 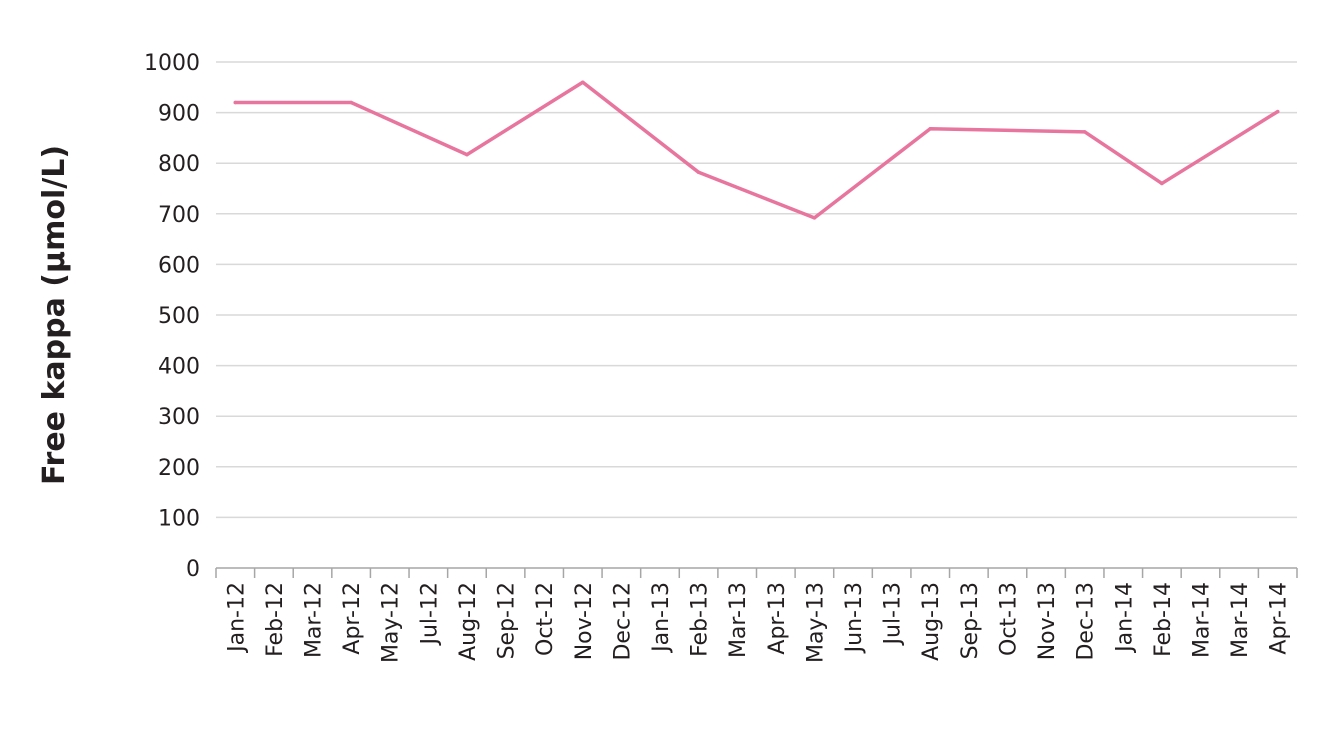 I want to click on x-tick-label: Feb-13, so click(x=700, y=619).